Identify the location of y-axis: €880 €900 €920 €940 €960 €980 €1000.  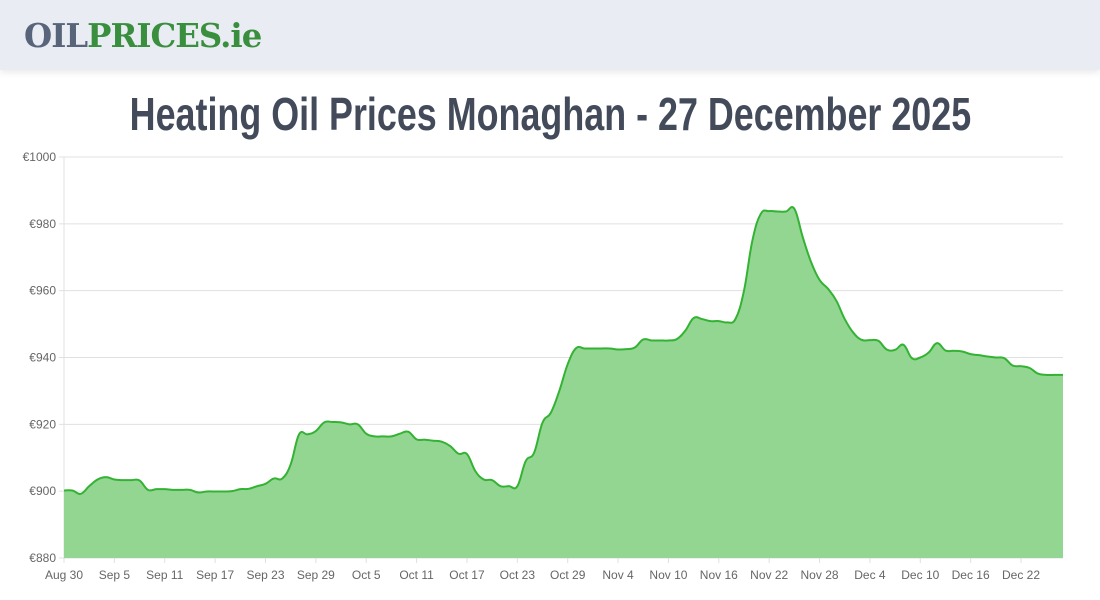
(40, 357).